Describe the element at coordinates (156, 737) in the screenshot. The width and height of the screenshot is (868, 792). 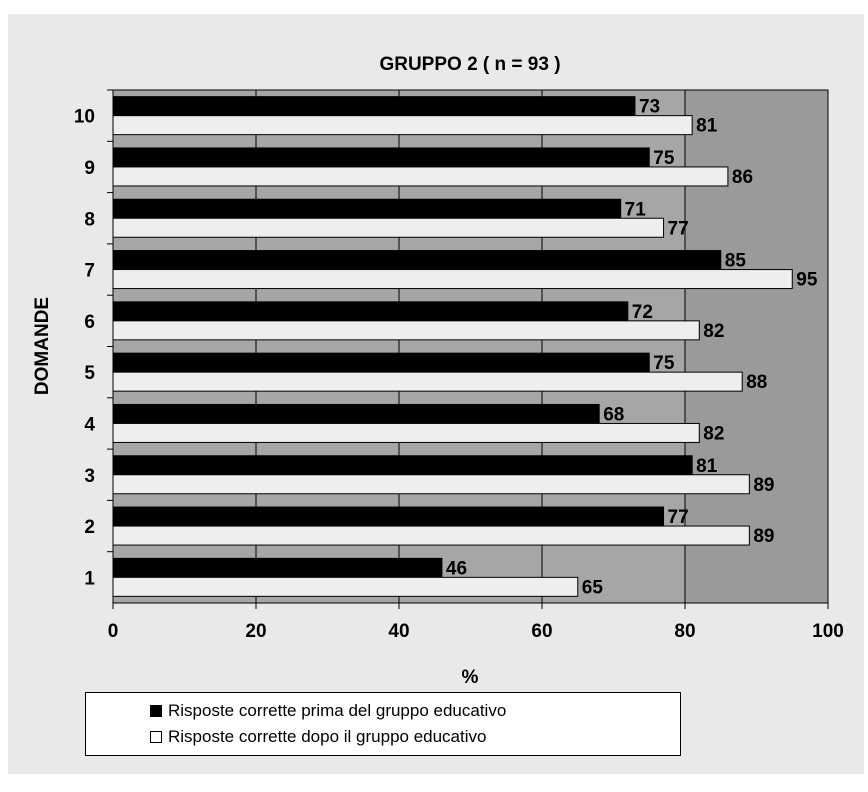
I see `legend-swatch-after` at that location.